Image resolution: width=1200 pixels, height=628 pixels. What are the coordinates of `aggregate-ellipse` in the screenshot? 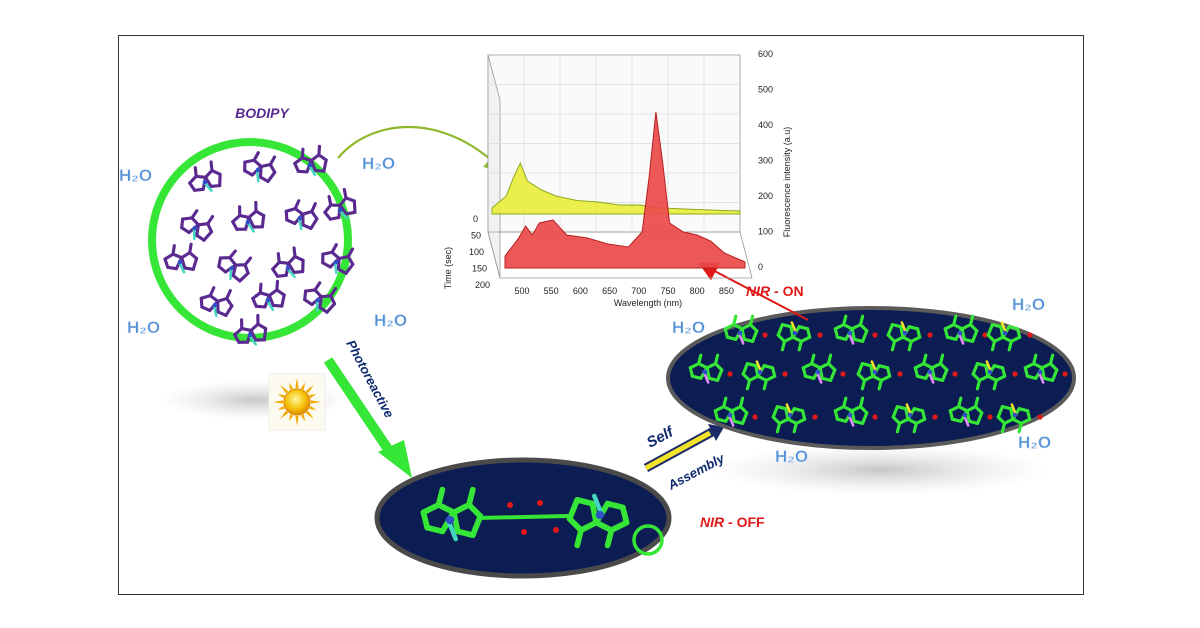 It's located at (871, 378).